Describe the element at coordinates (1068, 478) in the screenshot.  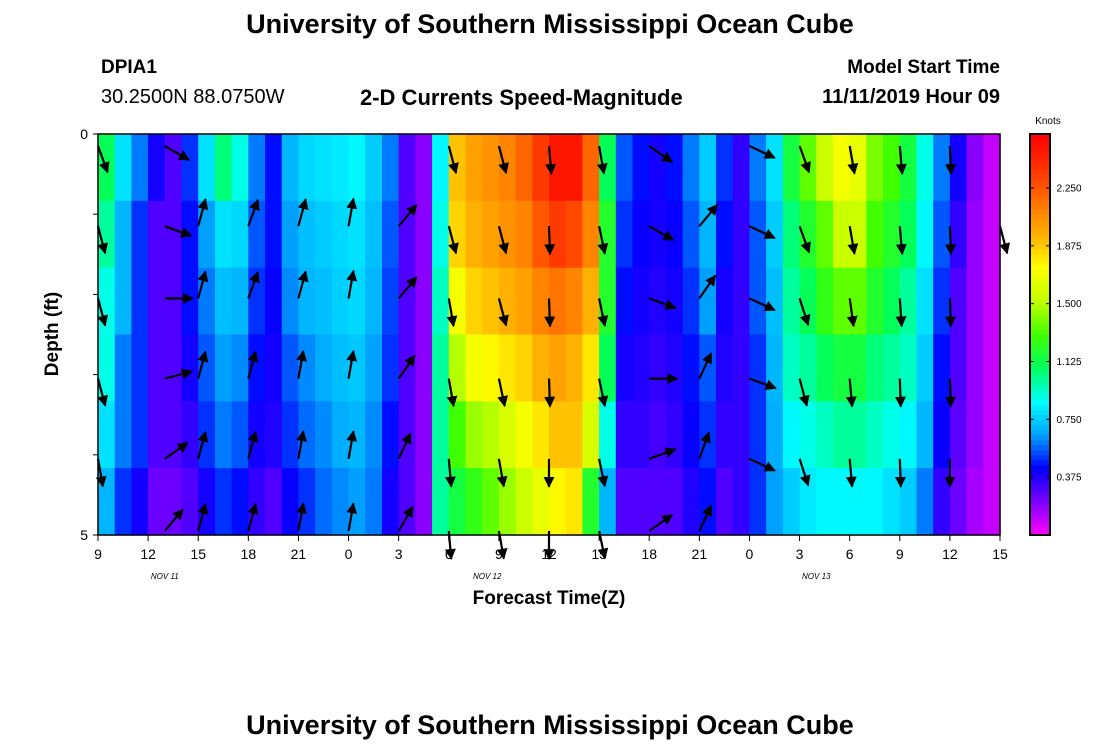
I see `colorbar-tick-label: 0.375` at that location.